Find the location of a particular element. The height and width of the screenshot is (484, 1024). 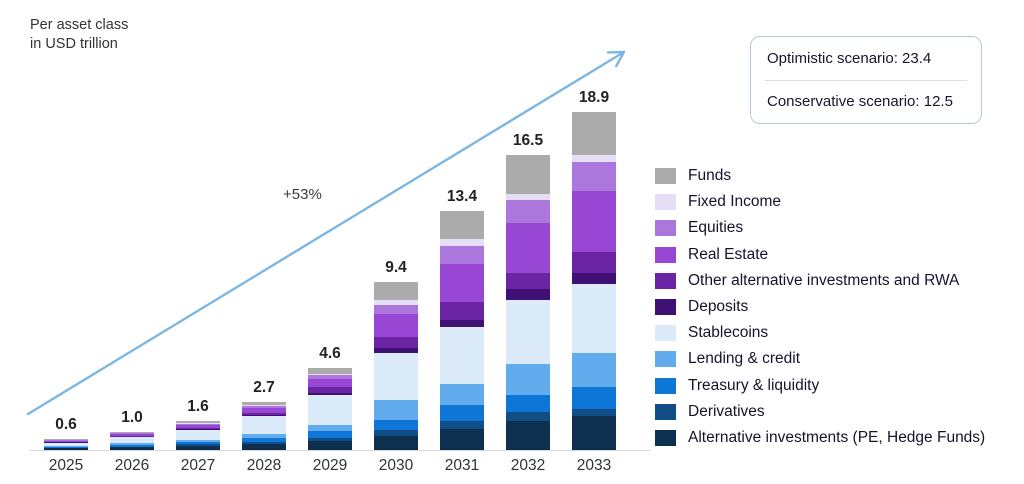

x-axis-label: 2027 is located at coordinates (198, 465).